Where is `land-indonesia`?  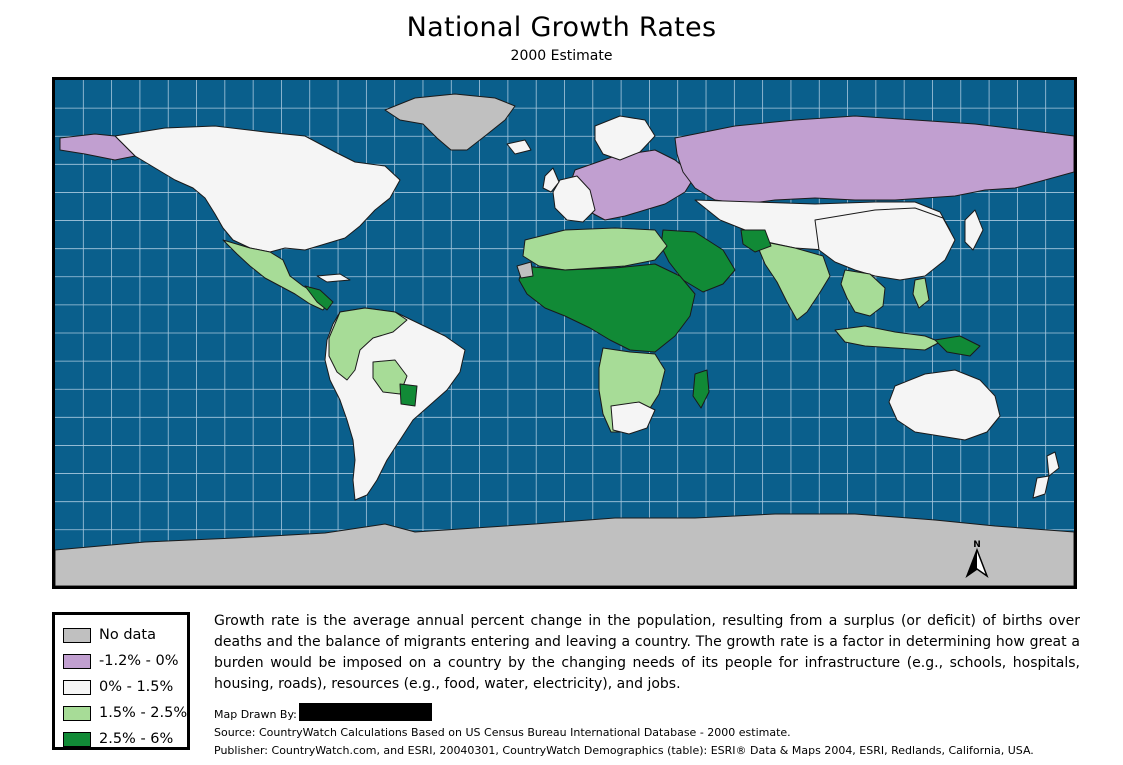 land-indonesia is located at coordinates (887, 338).